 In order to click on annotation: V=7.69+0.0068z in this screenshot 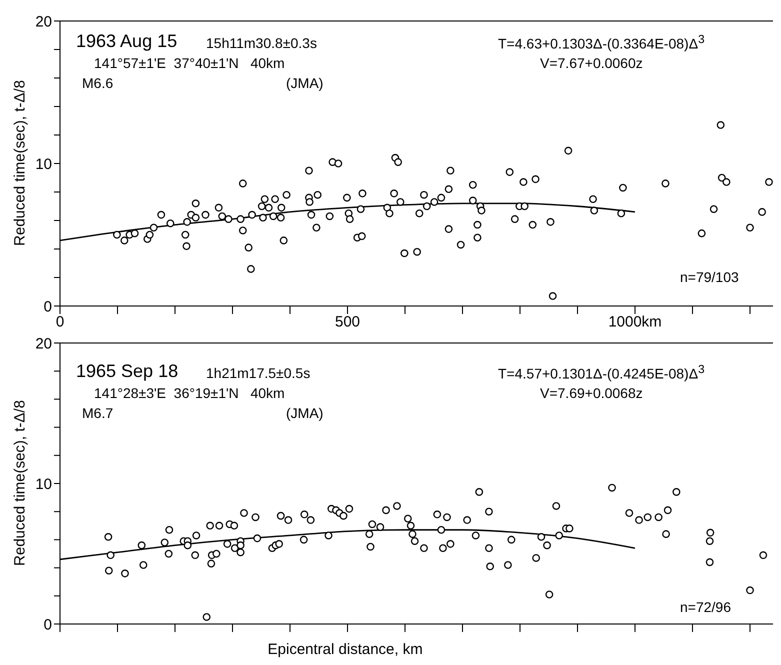, I will do `click(591, 393)`.